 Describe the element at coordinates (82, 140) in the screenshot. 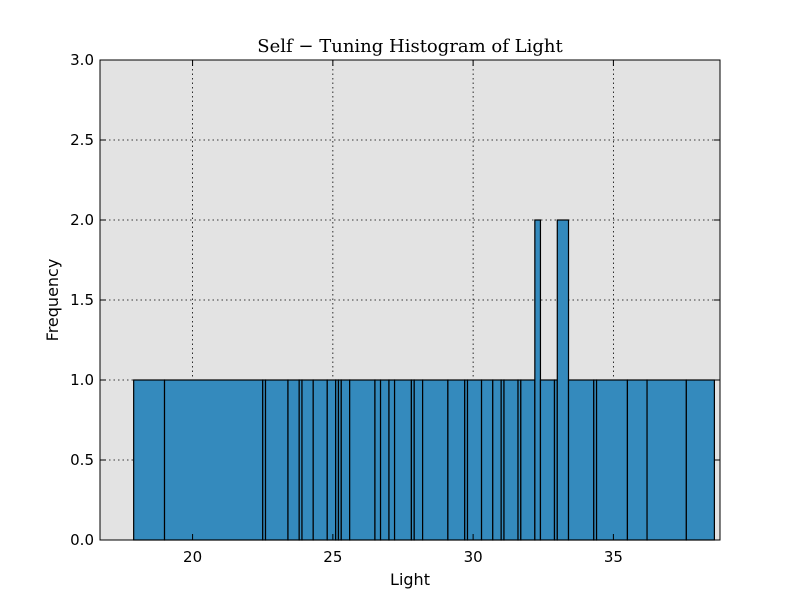

I see `y-tick-label: 2.5` at that location.